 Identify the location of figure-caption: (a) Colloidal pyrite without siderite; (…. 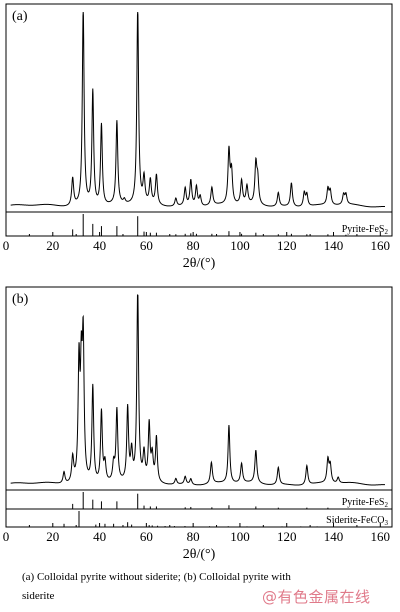
(202, 587).